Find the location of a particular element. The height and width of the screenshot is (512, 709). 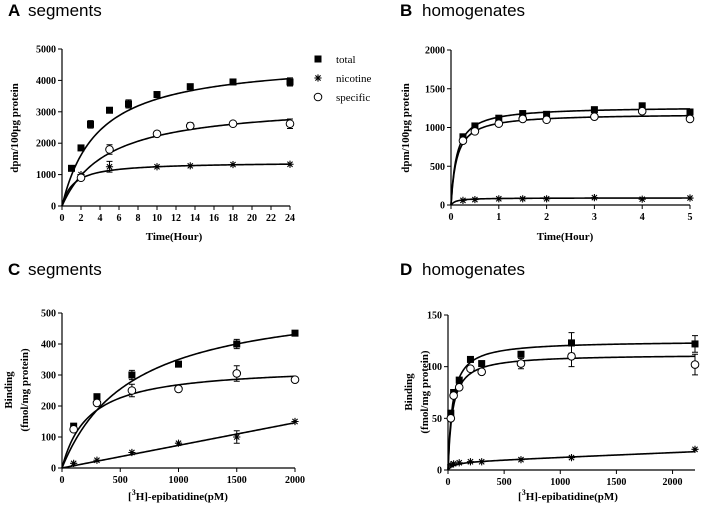

panel-c-ylabel-units: (fmol/mg protein) is located at coordinates (25, 390).